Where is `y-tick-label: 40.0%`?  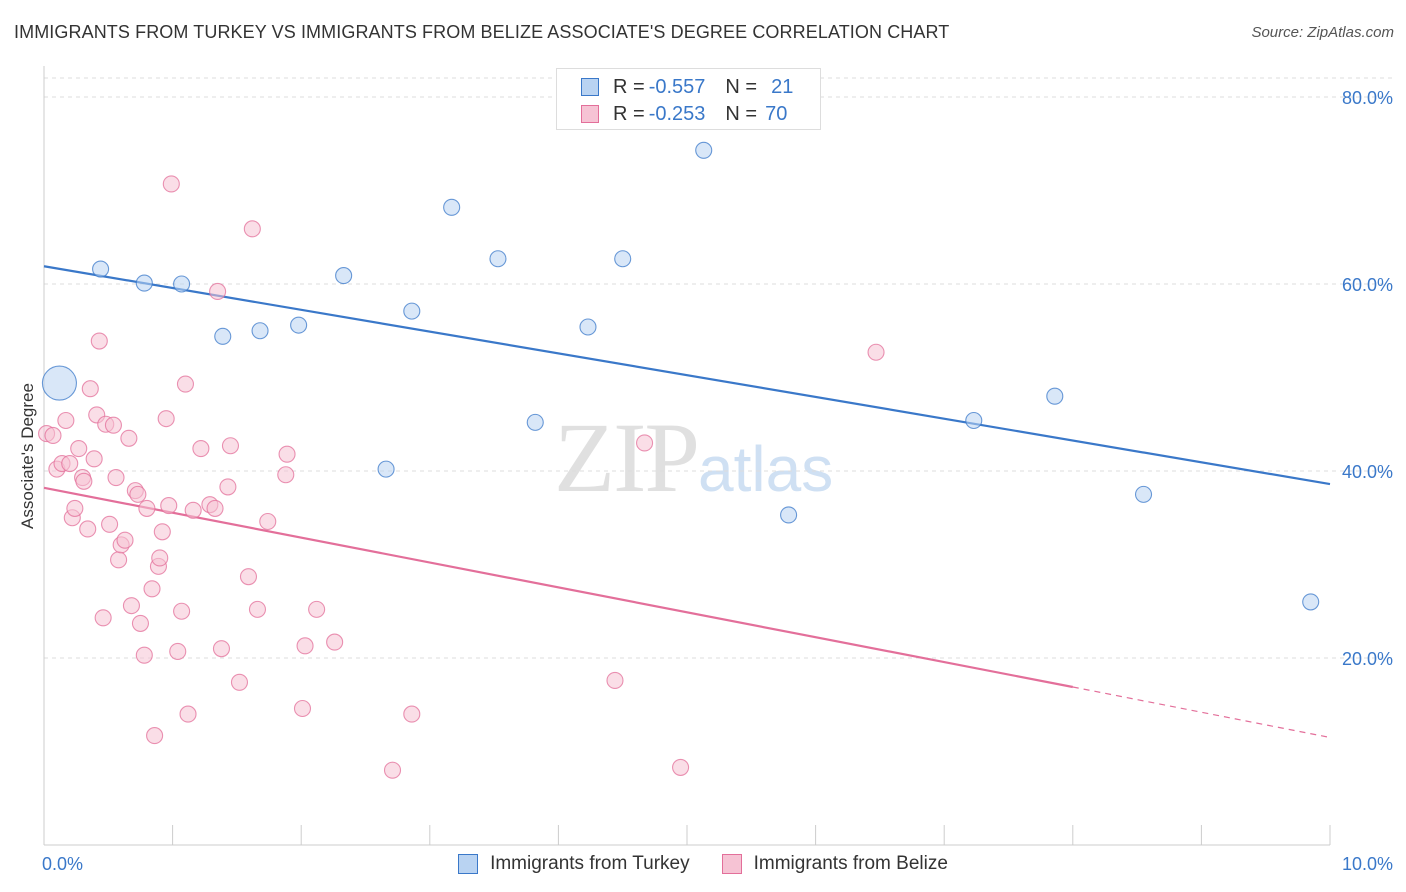
y-tick-label: 40.0% is located at coordinates (1367, 472).